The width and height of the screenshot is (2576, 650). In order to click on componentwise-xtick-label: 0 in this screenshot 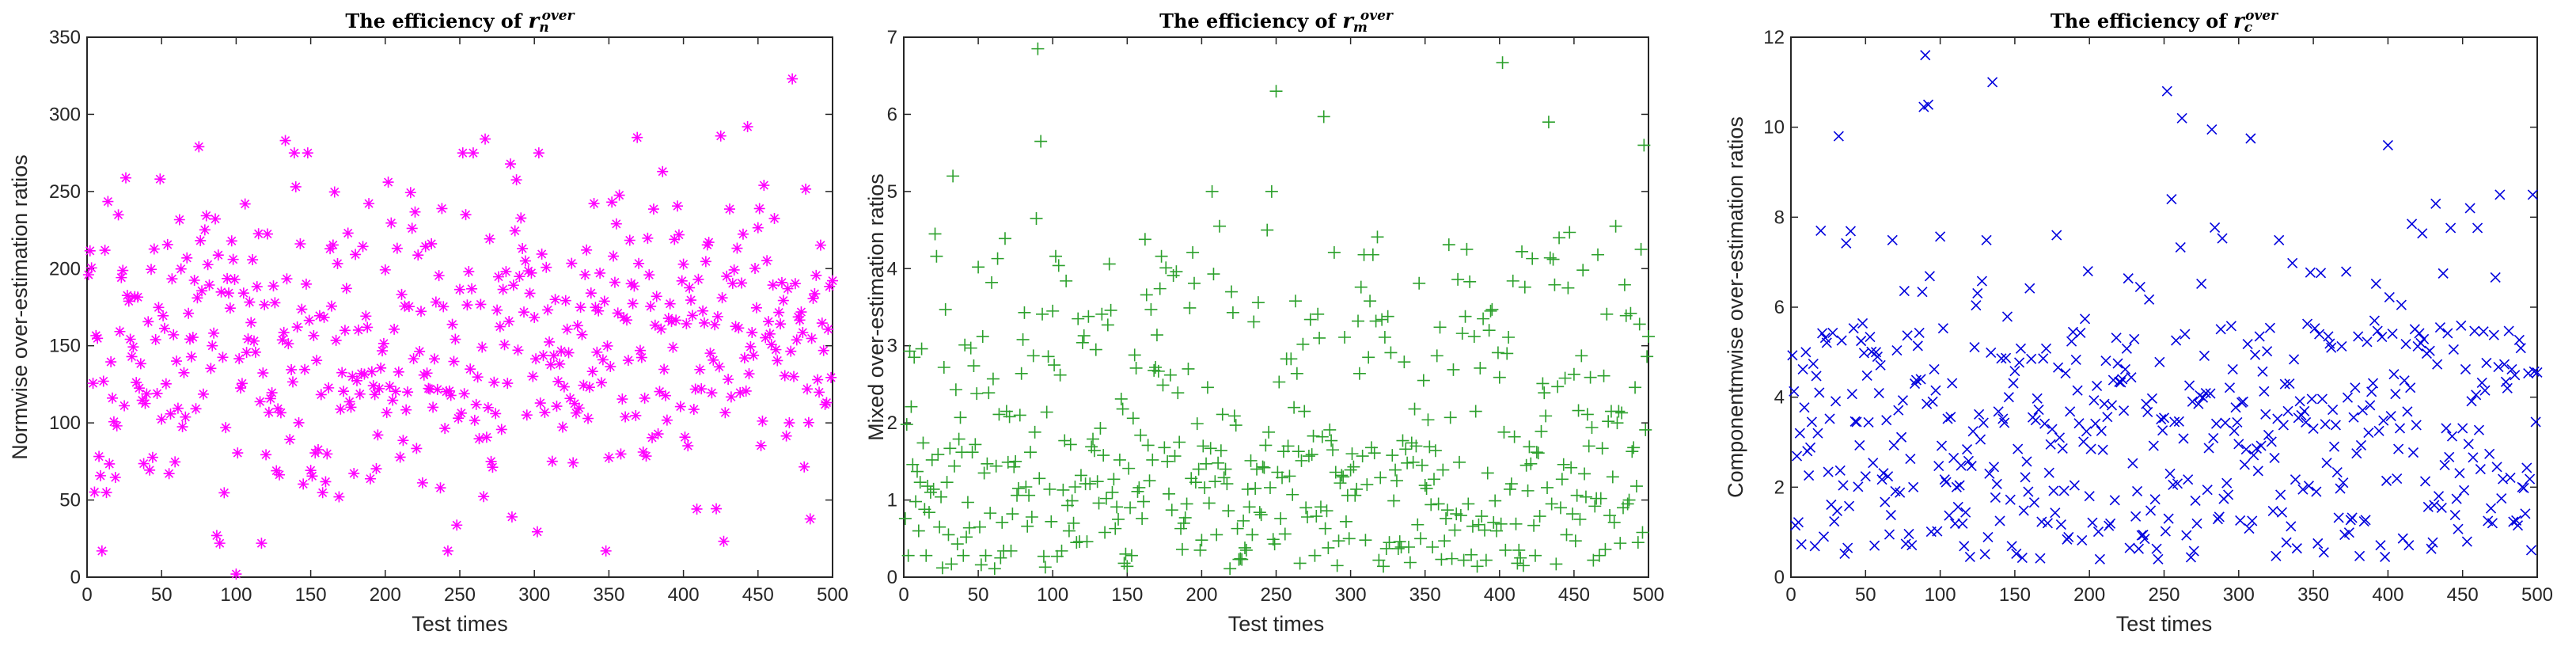, I will do `click(1790, 595)`.